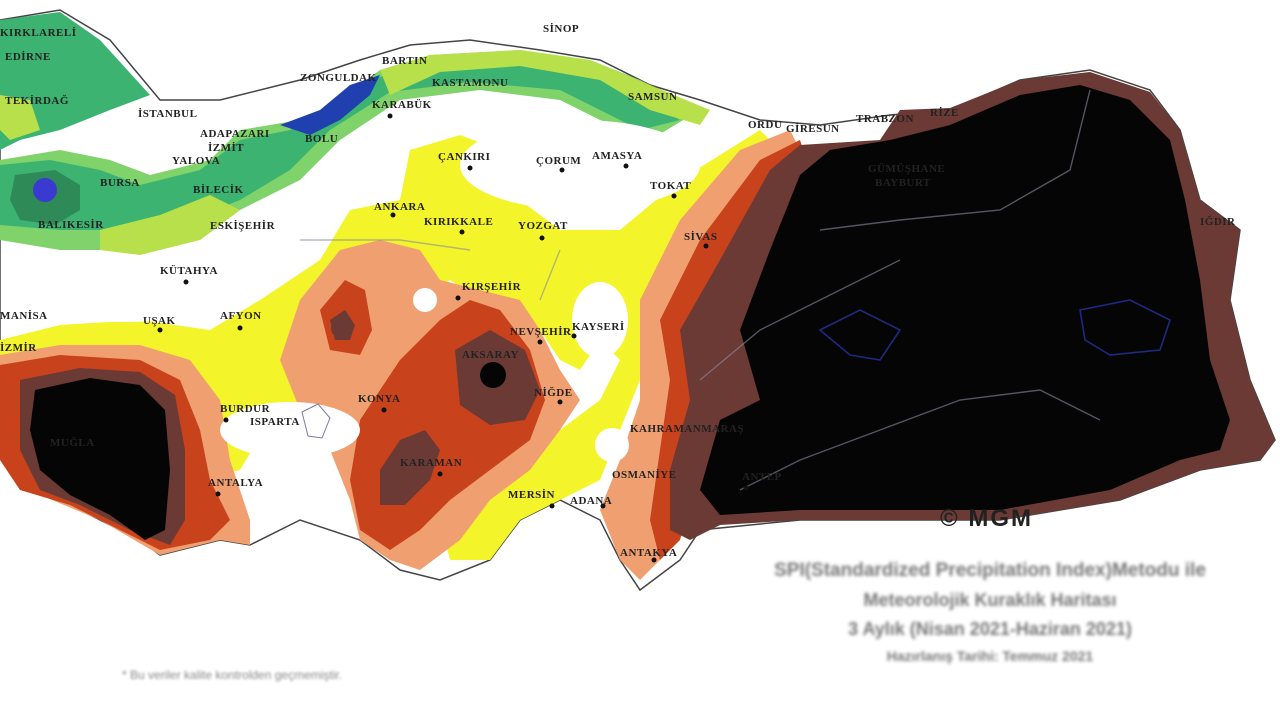 This screenshot has height=720, width=1280. What do you see at coordinates (196, 161) in the screenshot?
I see `city-yalova: YALOVA` at bounding box center [196, 161].